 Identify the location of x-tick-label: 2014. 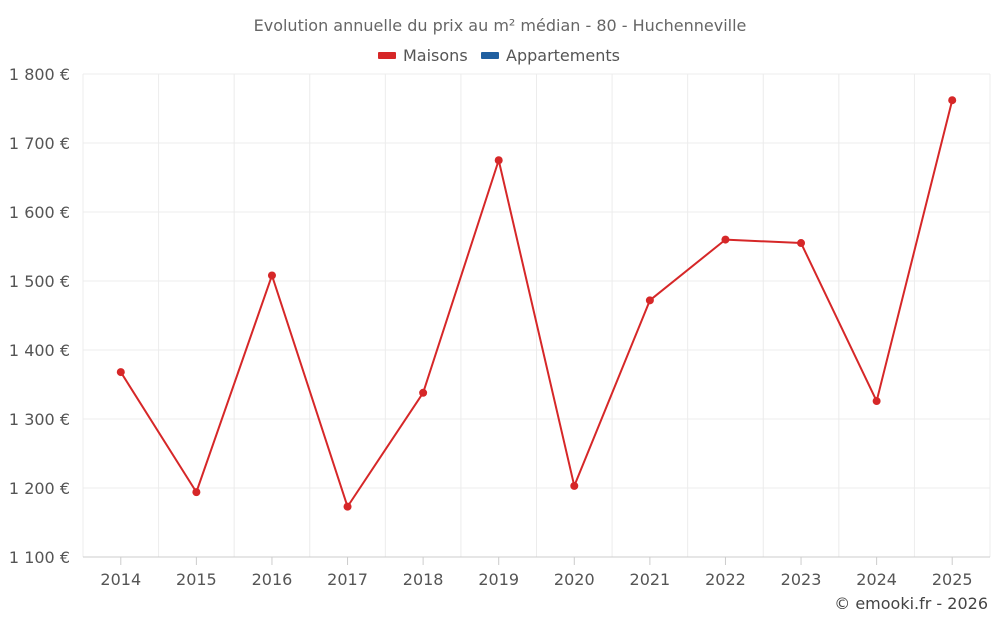
(120, 579).